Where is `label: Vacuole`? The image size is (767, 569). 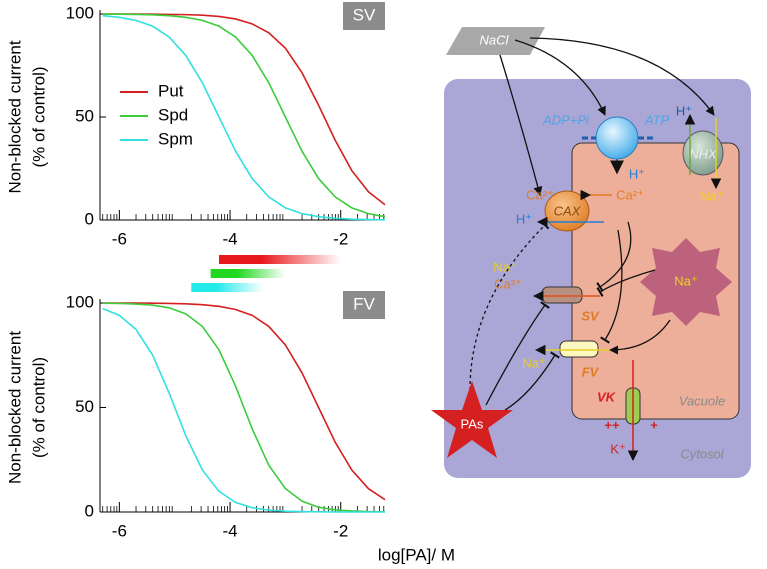 label: Vacuole is located at coordinates (702, 400).